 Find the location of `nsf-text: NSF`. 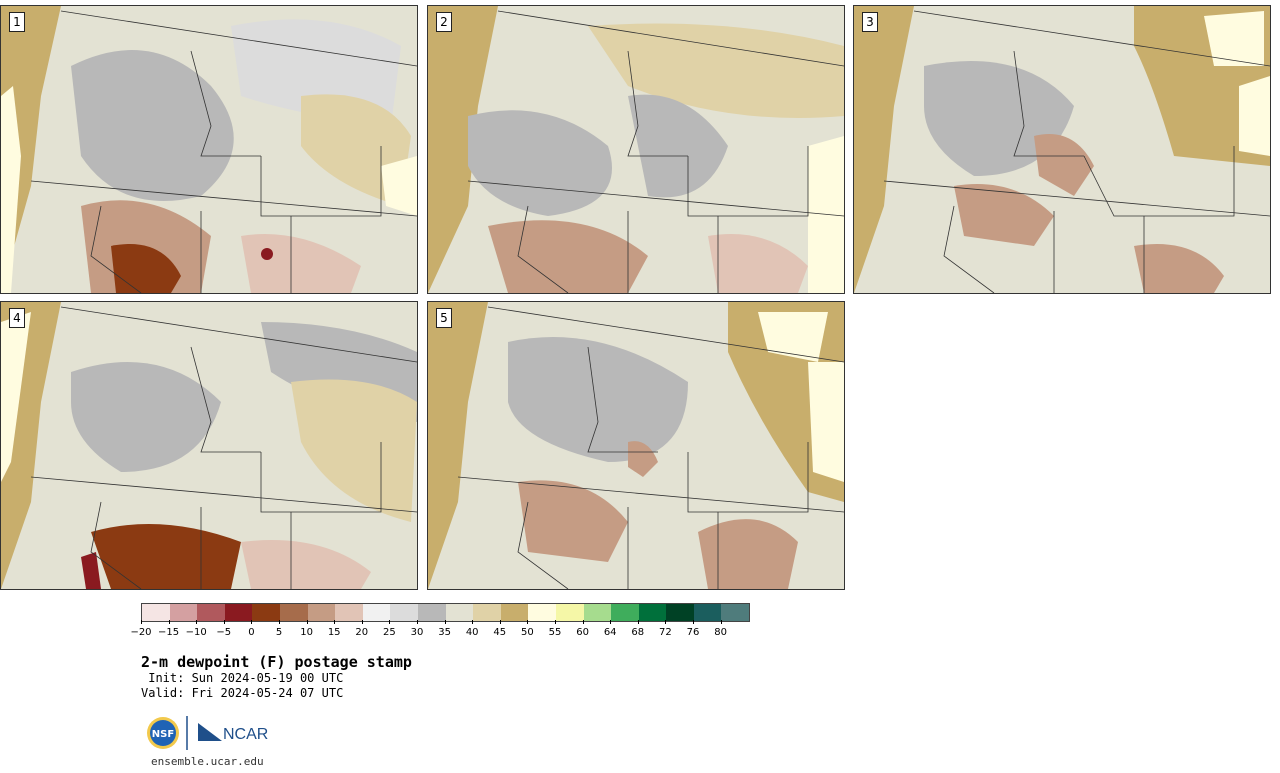

nsf-text: NSF is located at coordinates (163, 734).